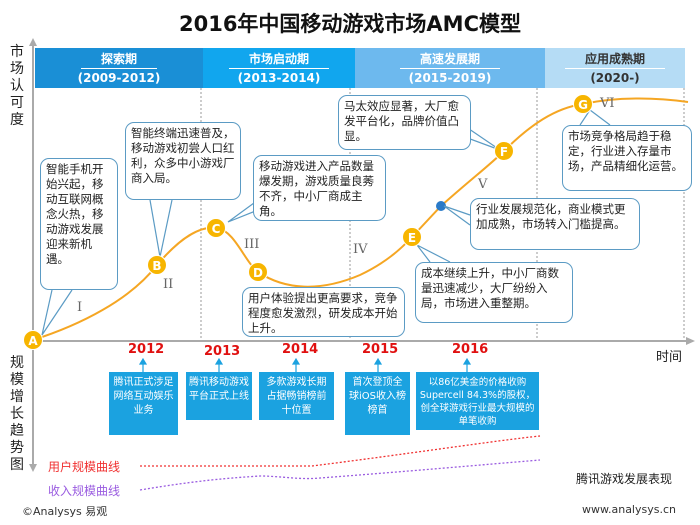 The image size is (700, 525). I want to click on event-2014: 多款游戏长期占据畅销榜前十位置, so click(296, 396).